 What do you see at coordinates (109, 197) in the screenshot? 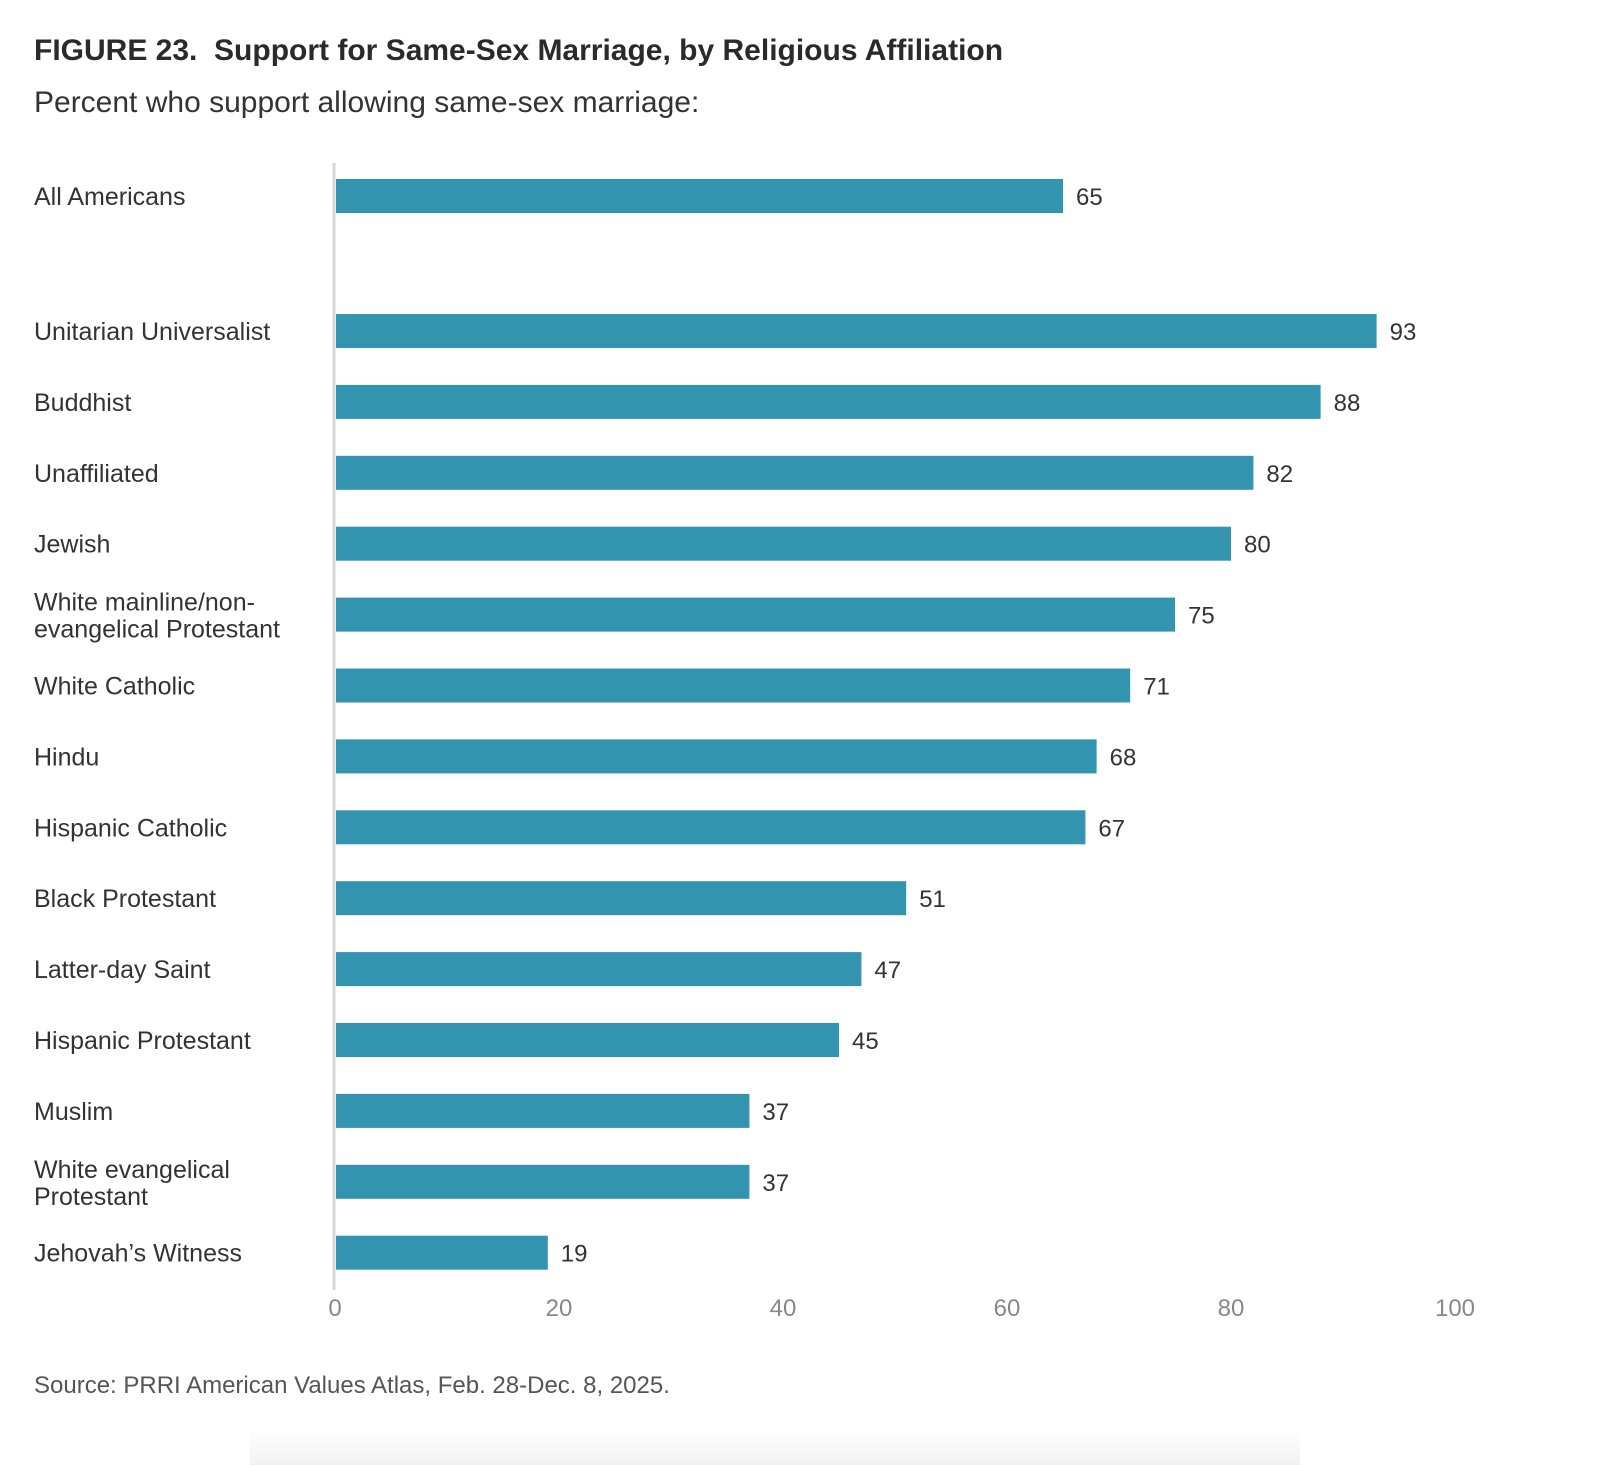
I see `category-label: All Americans` at bounding box center [109, 197].